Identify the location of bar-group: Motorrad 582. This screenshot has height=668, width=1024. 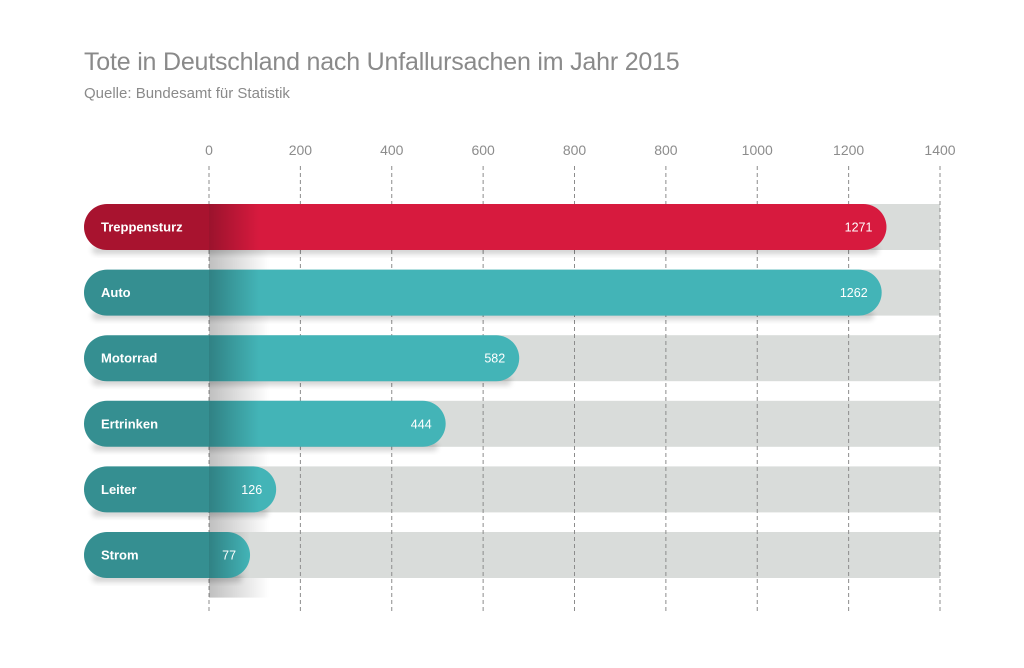
(302, 368).